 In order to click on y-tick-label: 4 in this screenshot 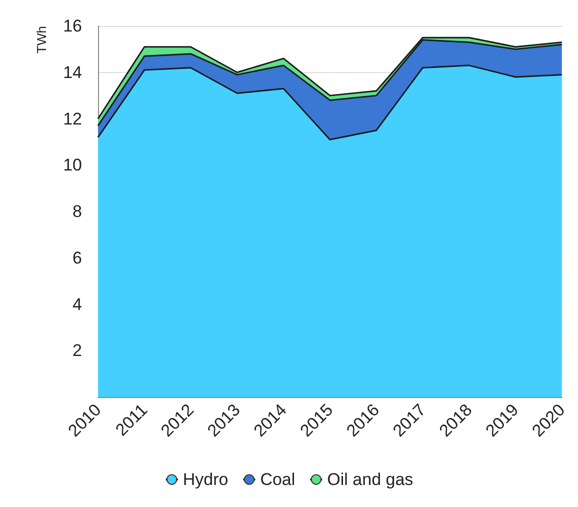, I will do `click(77, 304)`.